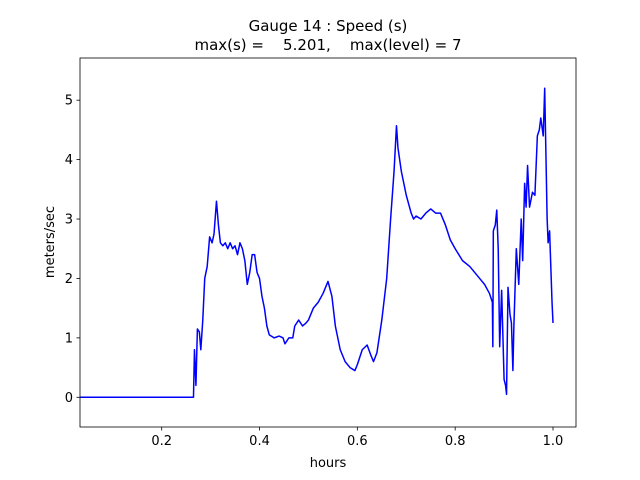 The image size is (640, 480). What do you see at coordinates (259, 441) in the screenshot?
I see `x-tick-label: 0.4` at bounding box center [259, 441].